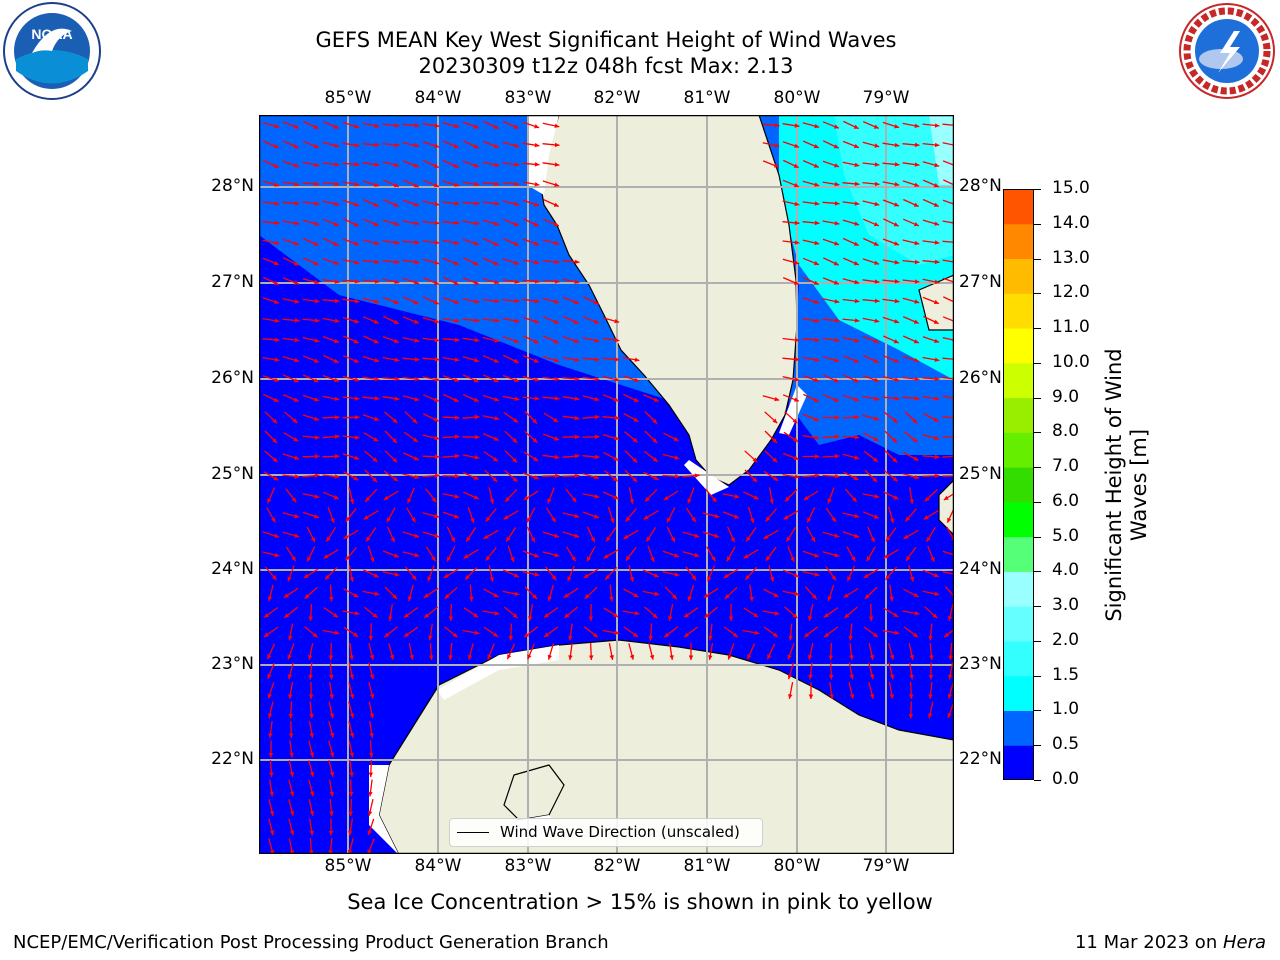 The width and height of the screenshot is (1280, 960). I want to click on lon-label-bottom: 80°W, so click(797, 866).